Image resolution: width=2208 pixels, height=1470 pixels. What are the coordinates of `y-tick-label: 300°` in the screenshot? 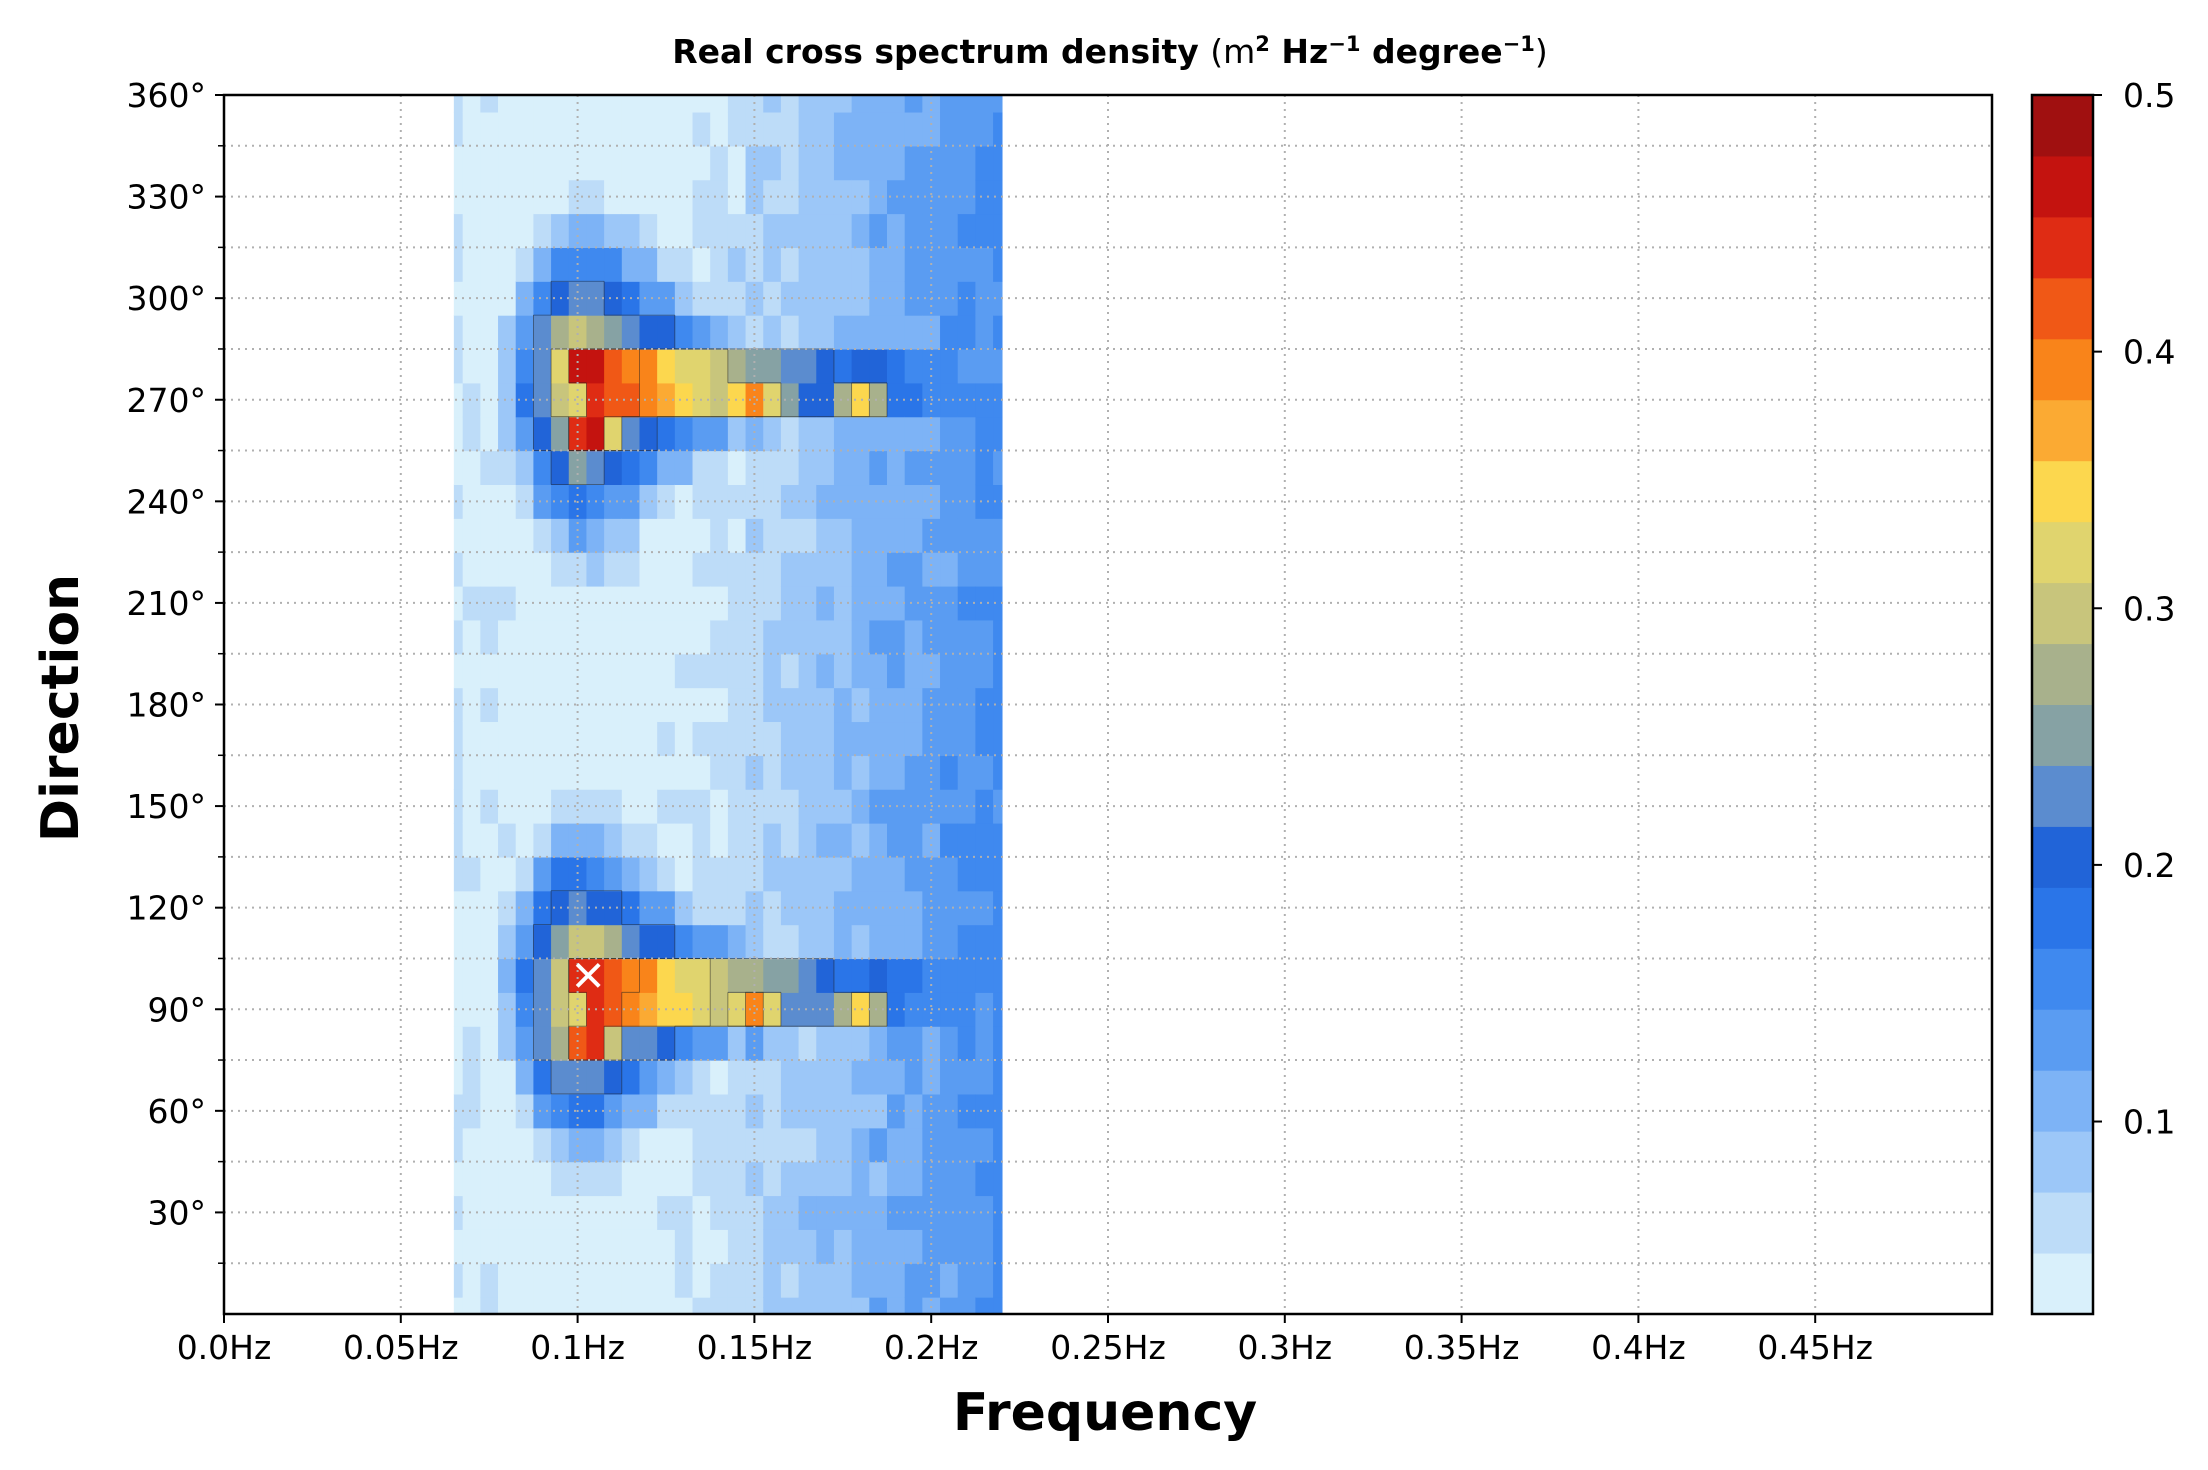 It's located at (167, 298).